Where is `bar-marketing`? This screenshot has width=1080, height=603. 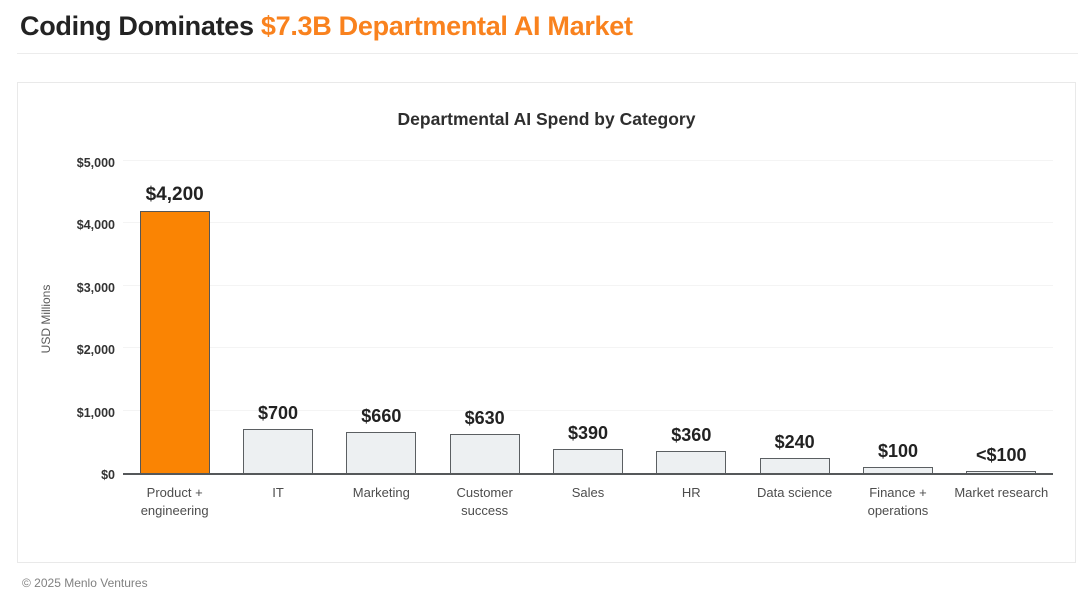
bar-marketing is located at coordinates (381, 452).